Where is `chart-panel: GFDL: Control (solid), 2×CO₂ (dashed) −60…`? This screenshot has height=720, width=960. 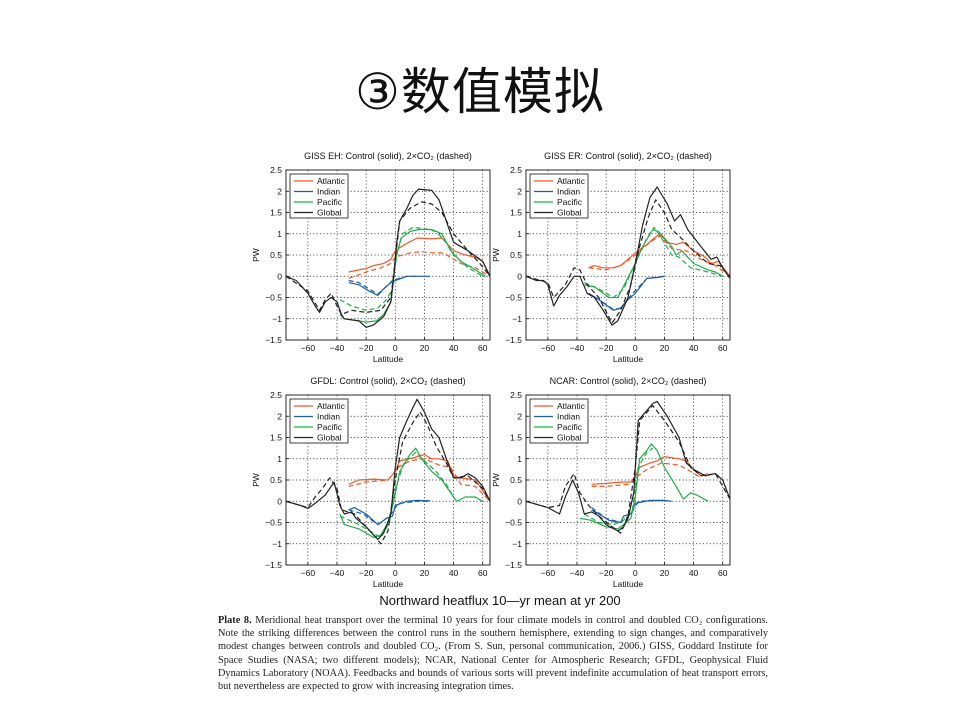 chart-panel: GFDL: Control (solid), 2×CO₂ (dashed) −60… is located at coordinates (371, 482).